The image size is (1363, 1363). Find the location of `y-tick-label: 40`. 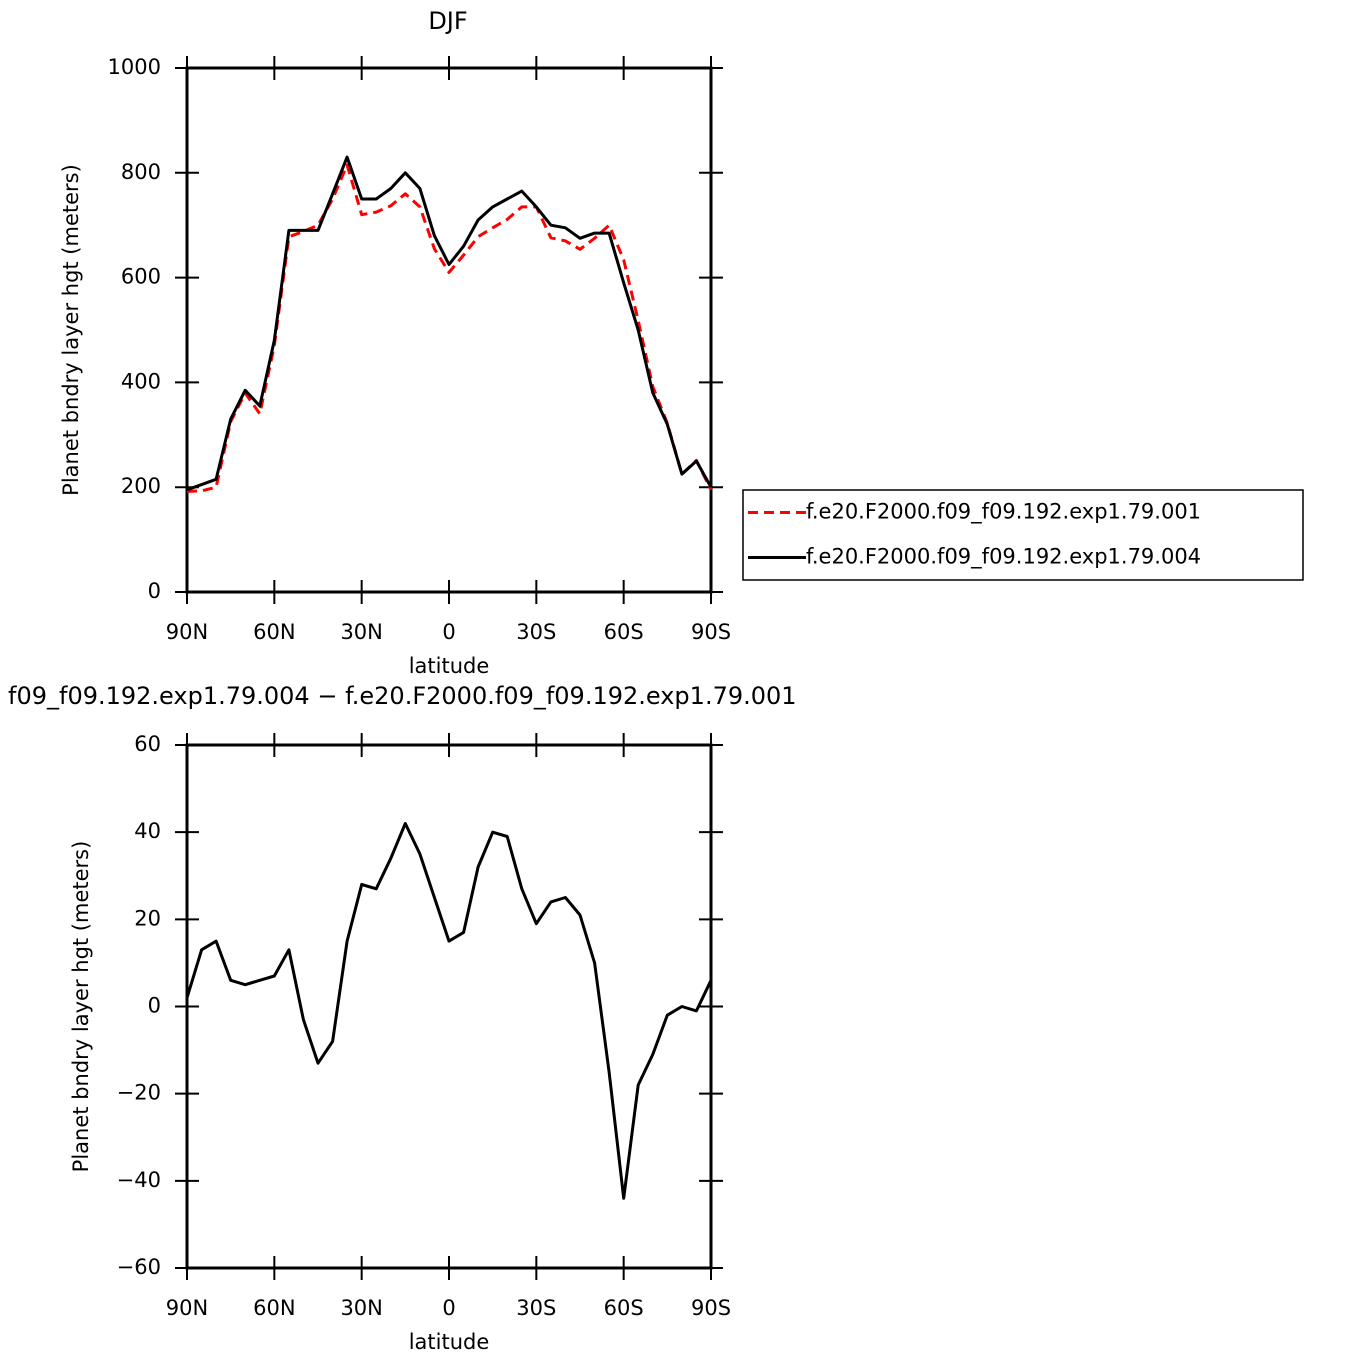

y-tick-label: 40 is located at coordinates (147, 831).